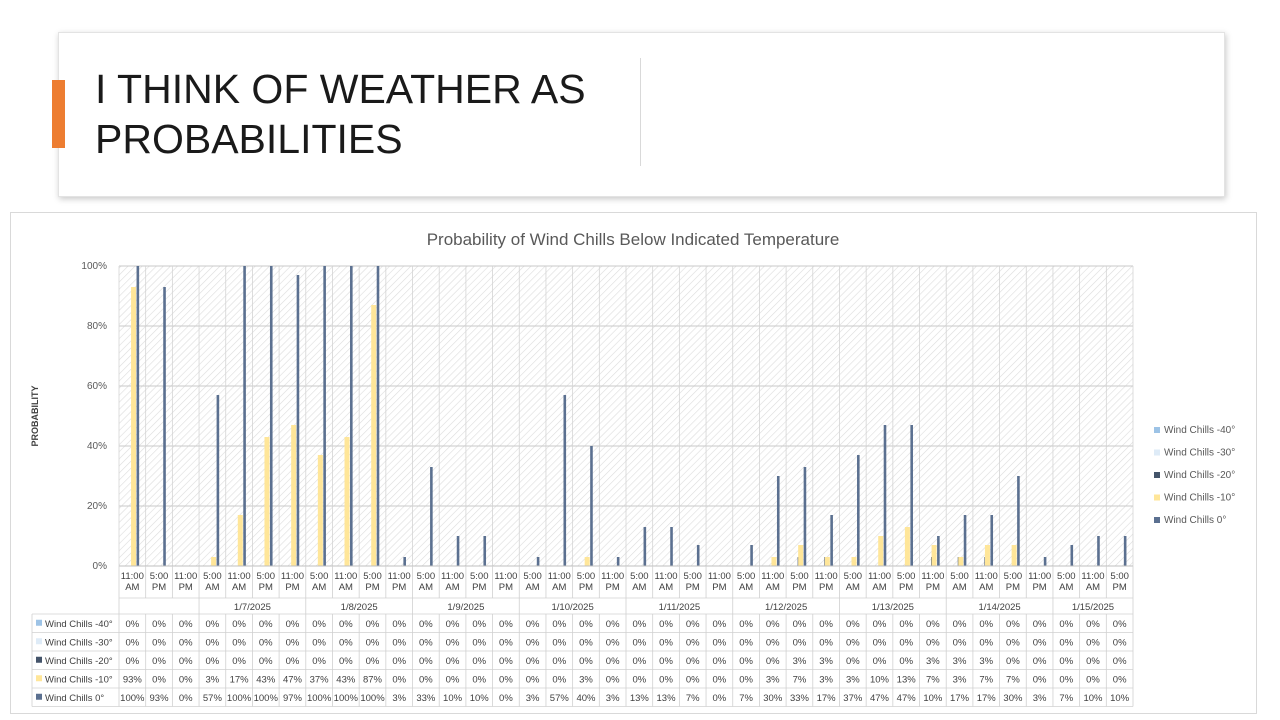 This screenshot has height=720, width=1280. I want to click on date-label: 1/7/2025, so click(252, 607).